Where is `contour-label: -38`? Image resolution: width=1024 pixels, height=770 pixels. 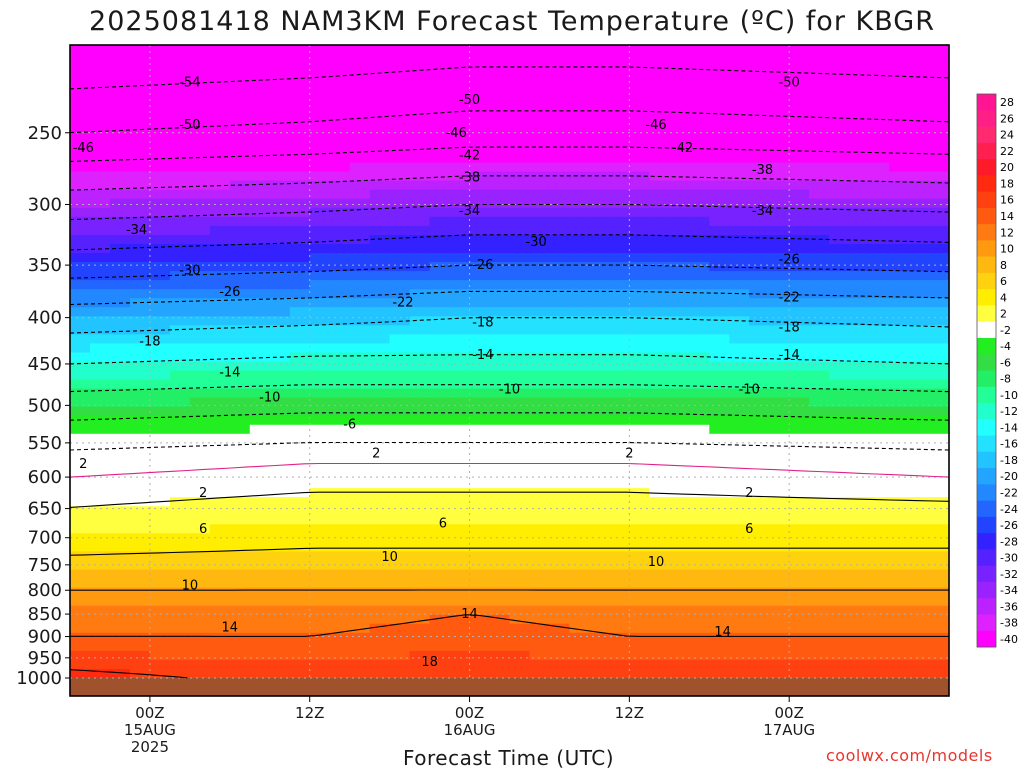
contour-label: -38 is located at coordinates (469, 177).